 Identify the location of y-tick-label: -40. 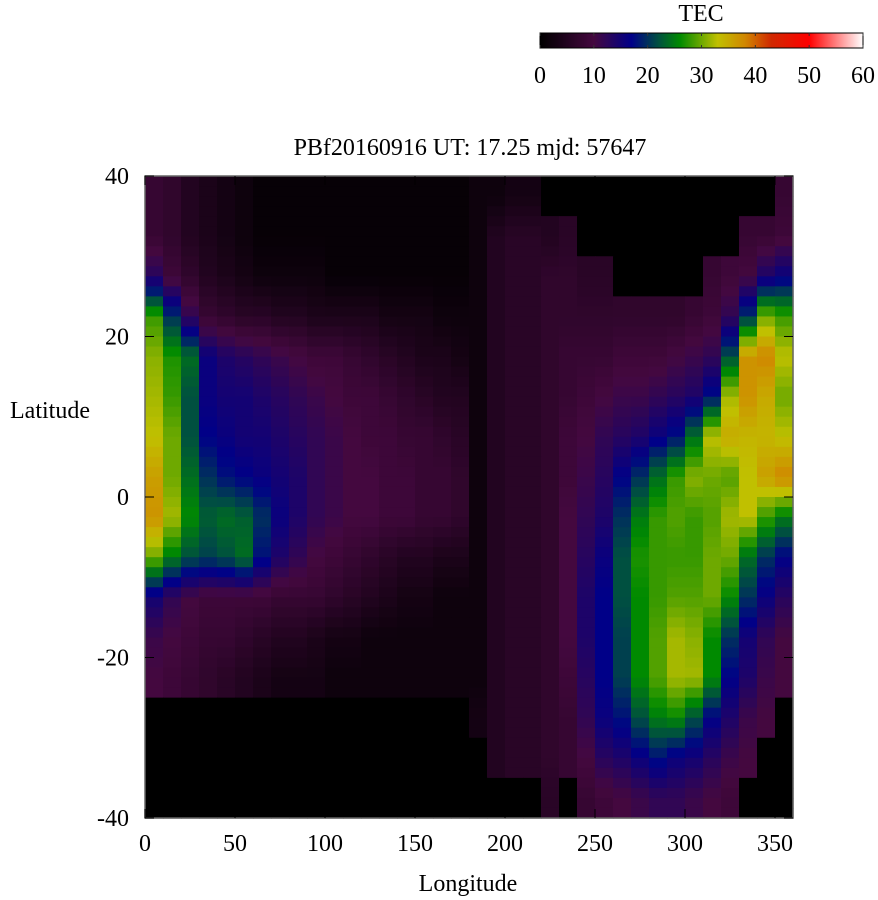
(113, 819).